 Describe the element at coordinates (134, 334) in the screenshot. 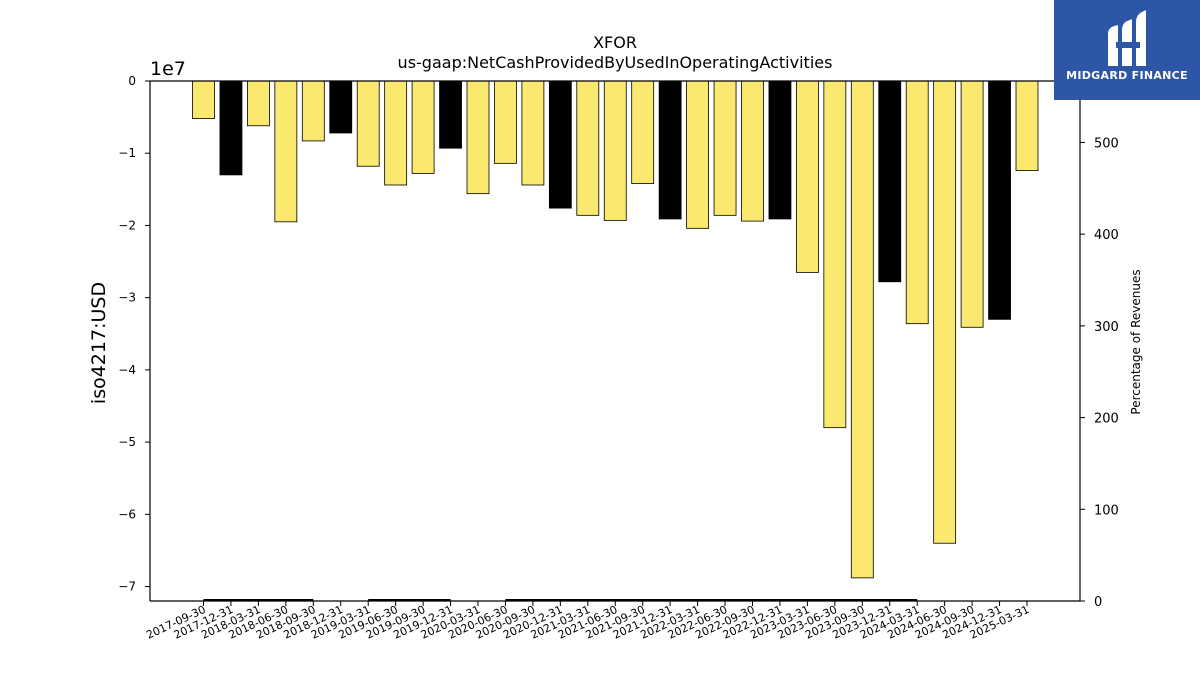

I see `y-axis-ticks: 0 −1 −2 −3 −4 −5 −6 −7` at that location.